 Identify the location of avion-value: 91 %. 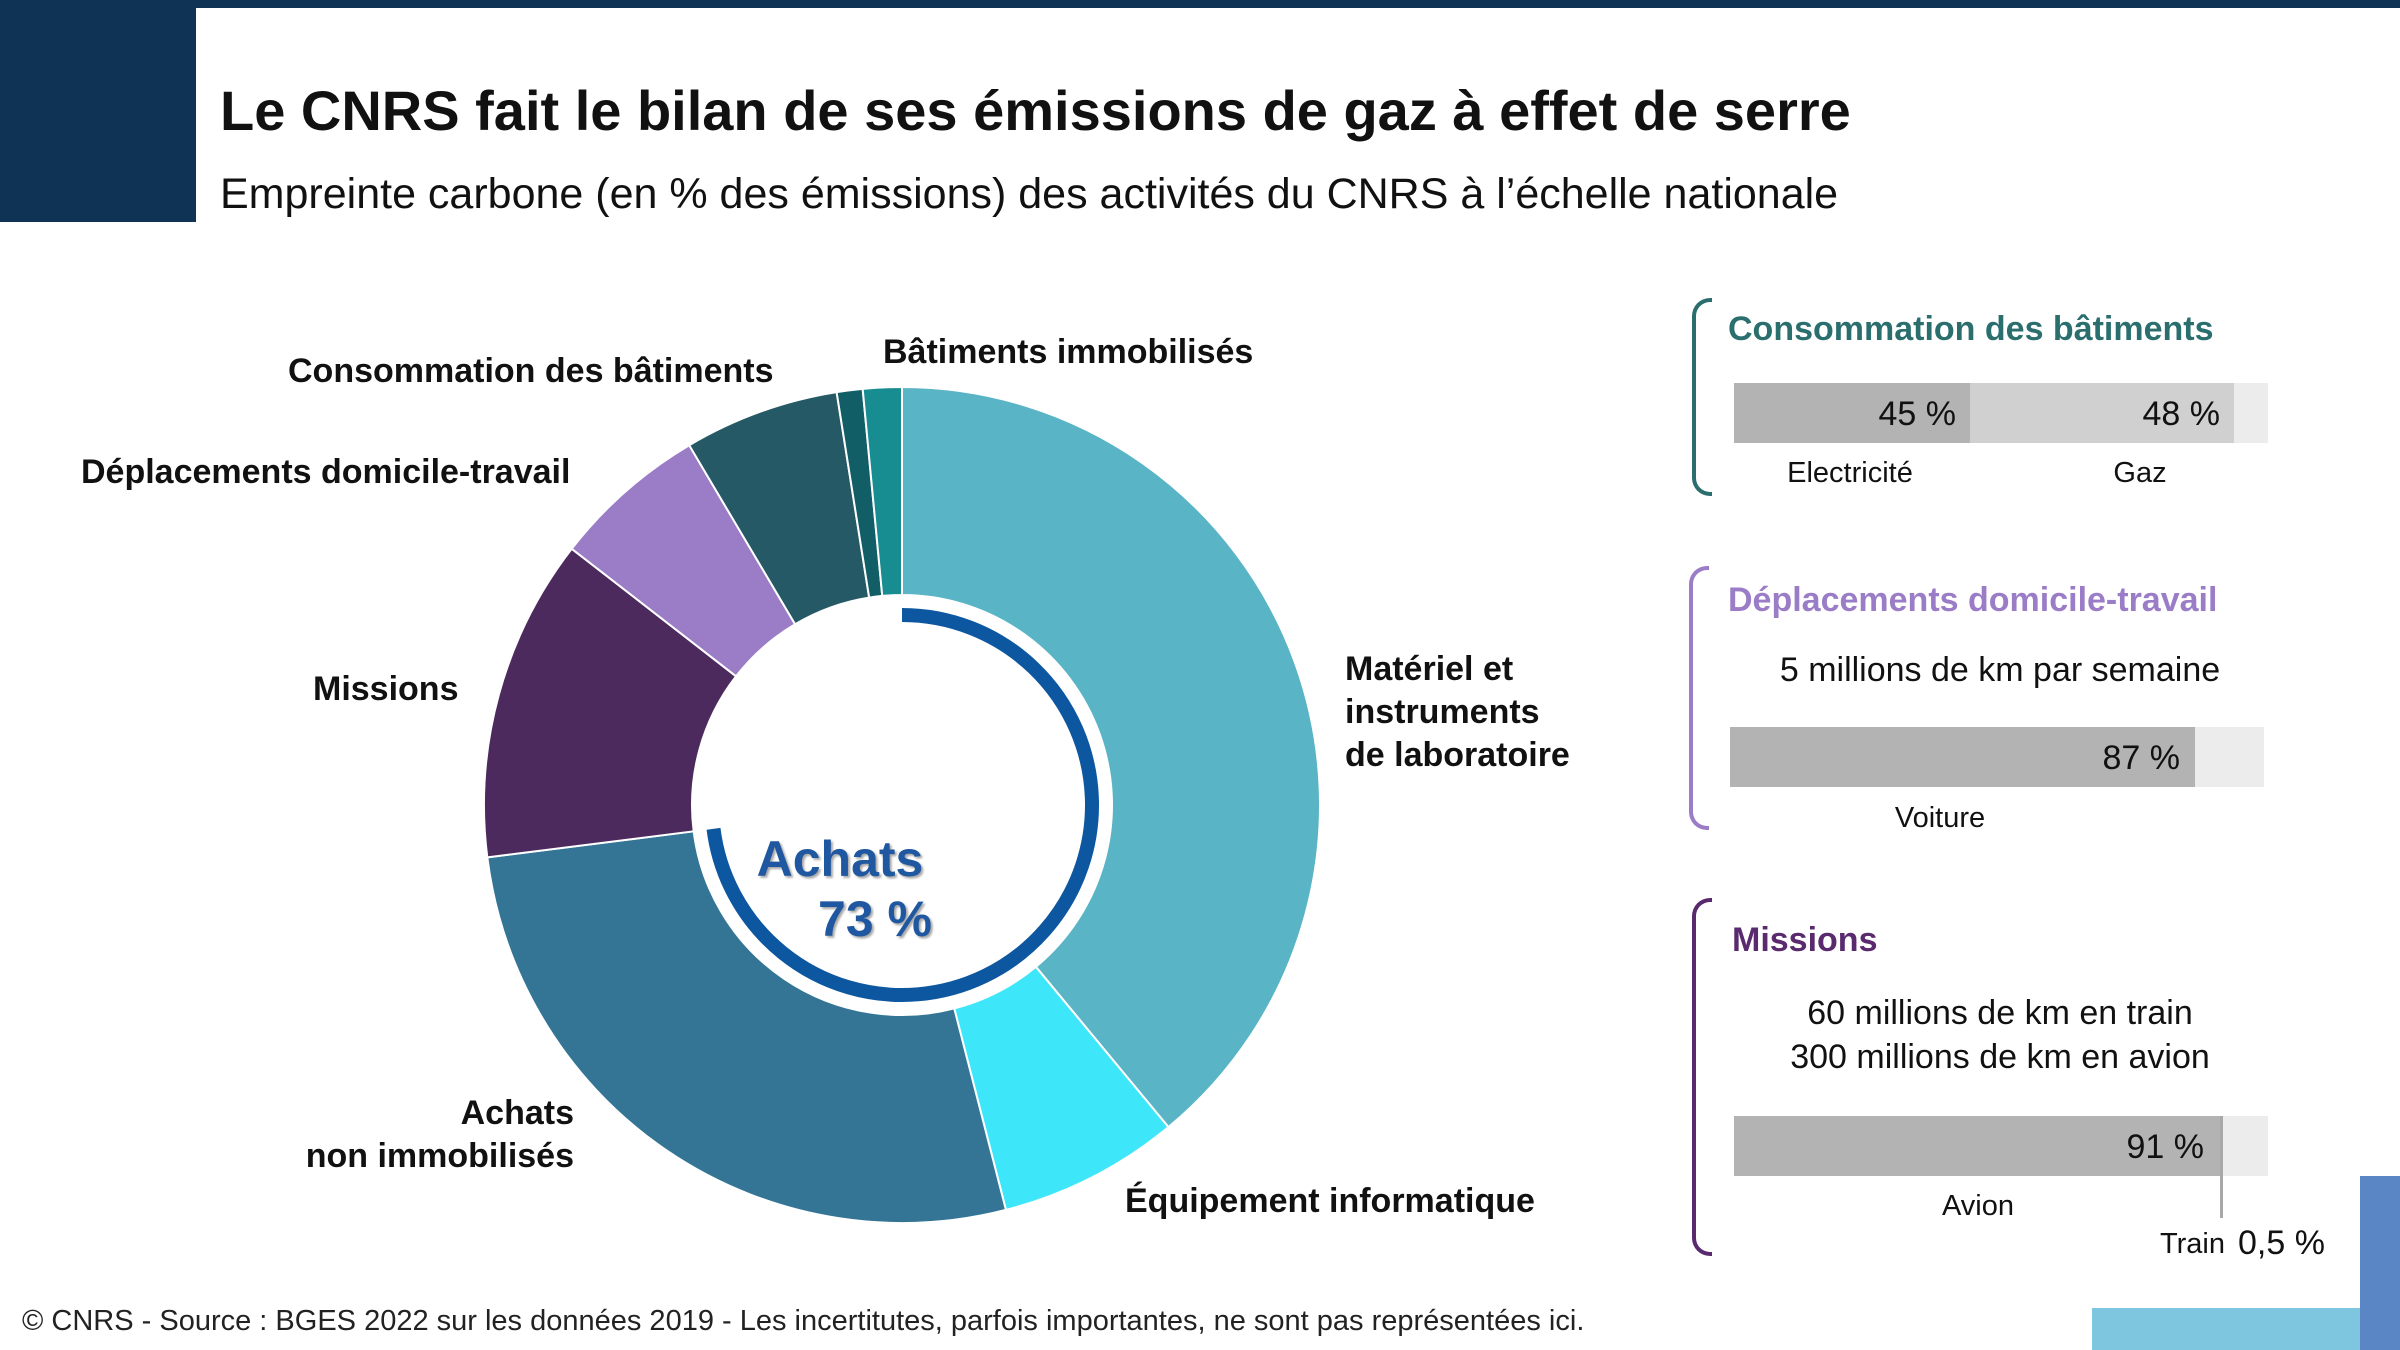
(2165, 1147).